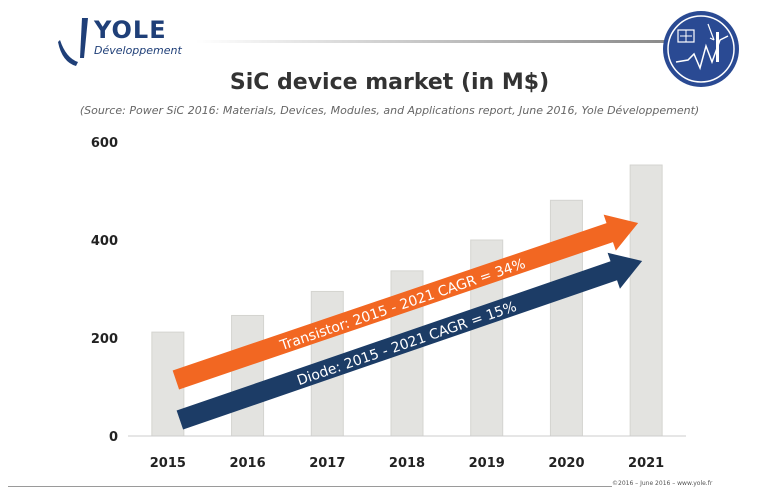 The height and width of the screenshot is (496, 779). I want to click on yole-logo: YOLE Développement, so click(126, 40).